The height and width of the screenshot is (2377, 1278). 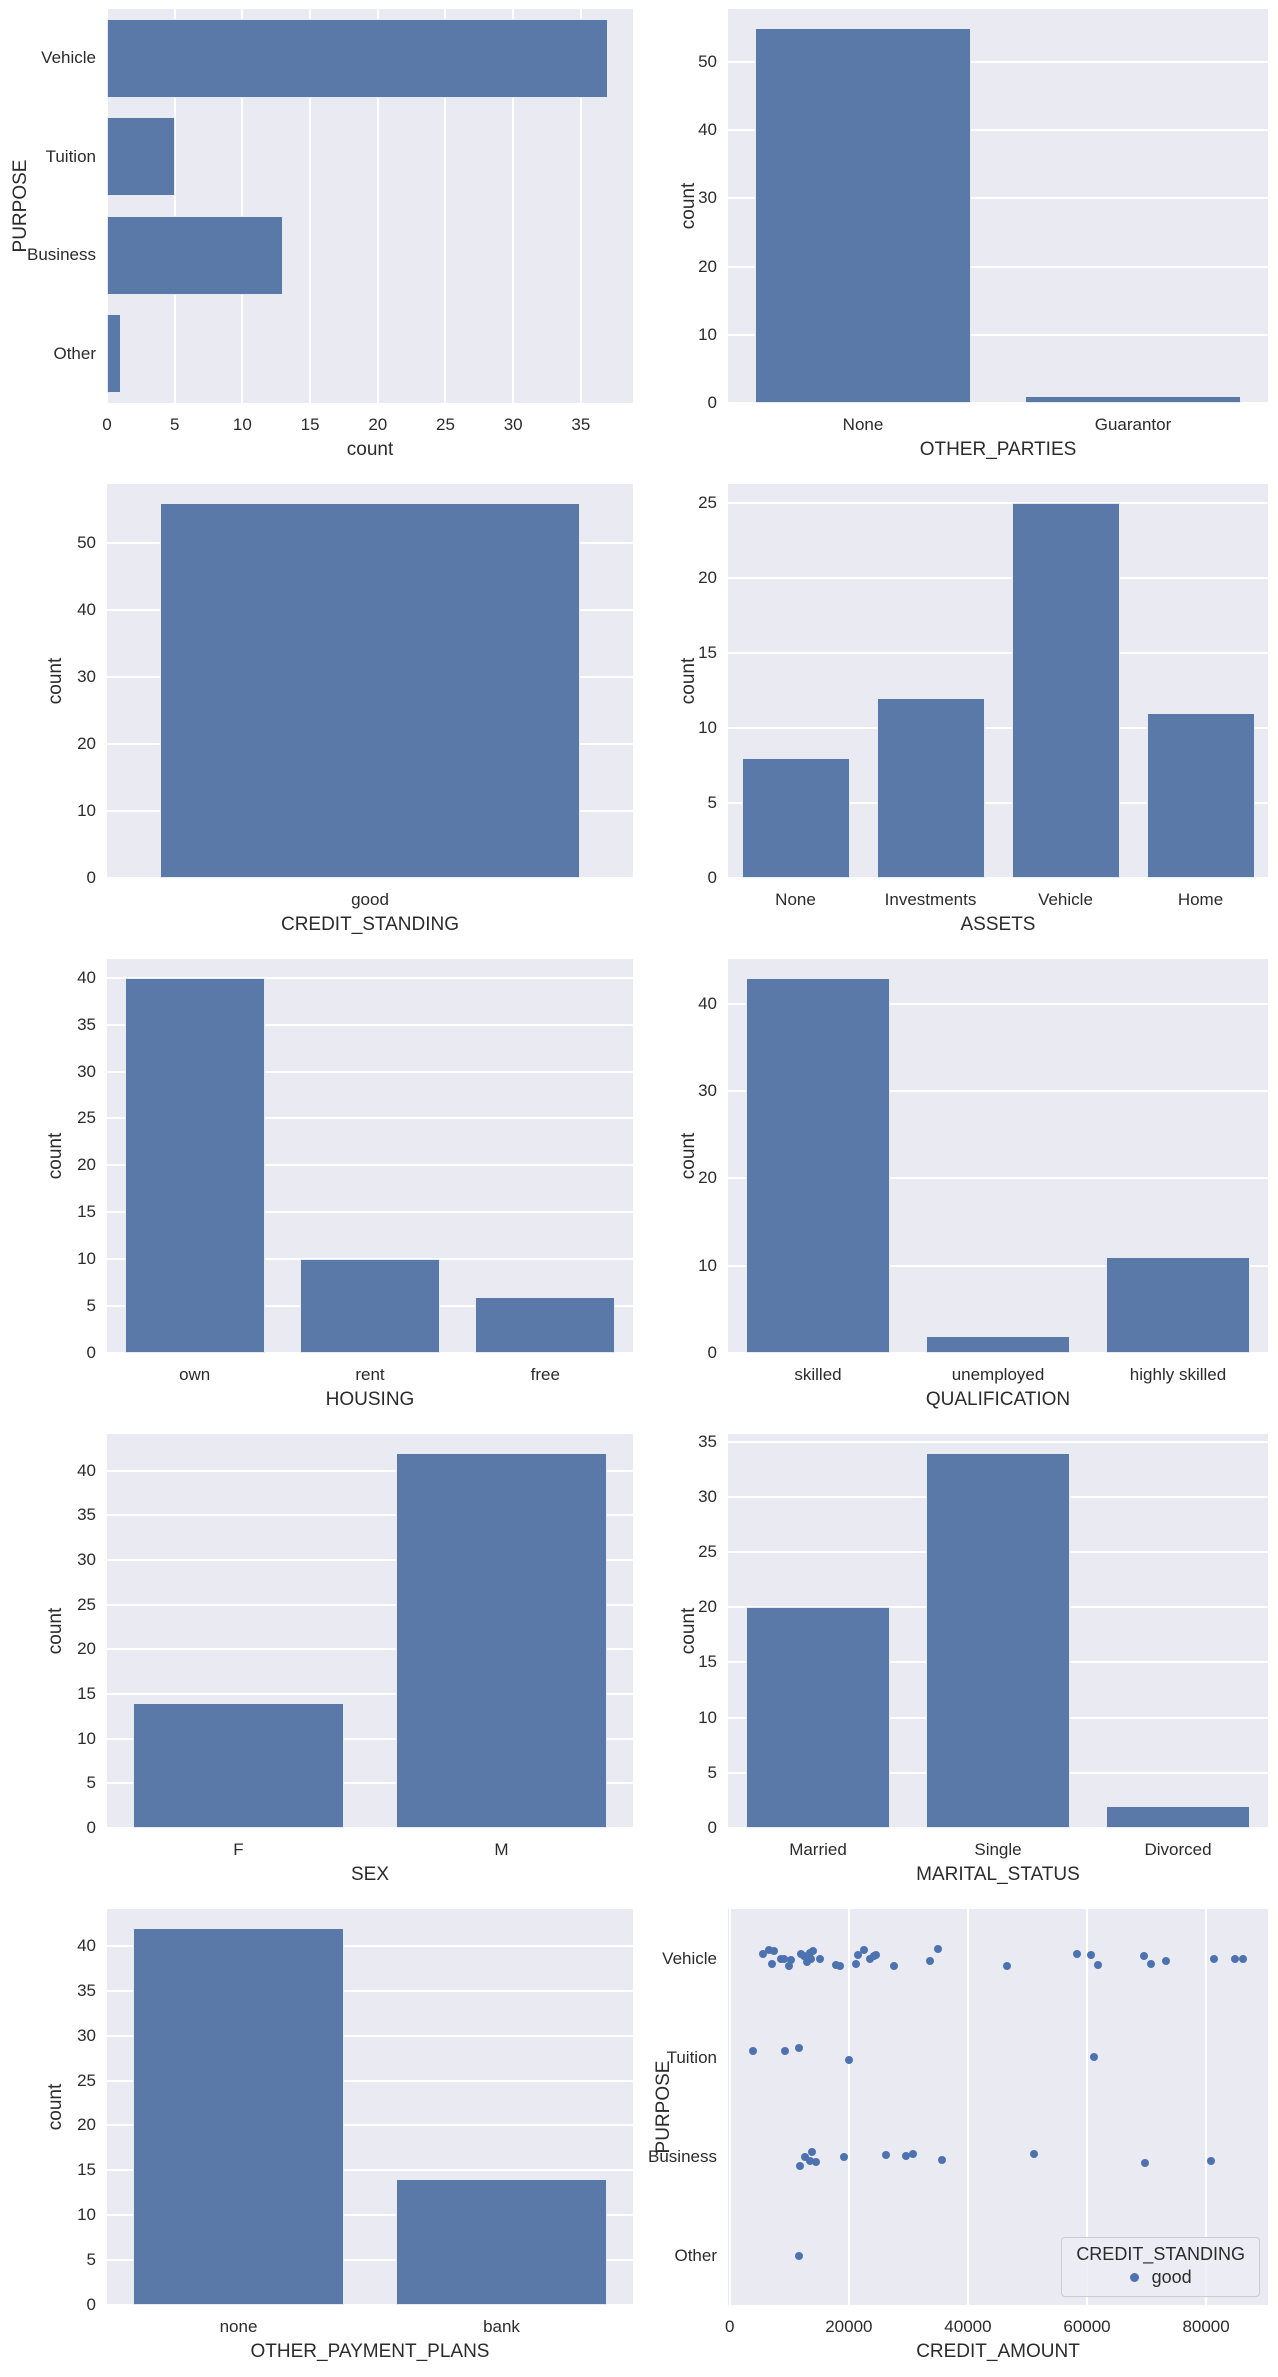 What do you see at coordinates (998, 2351) in the screenshot?
I see `x-axis-label: CREDIT_AMOUNT` at bounding box center [998, 2351].